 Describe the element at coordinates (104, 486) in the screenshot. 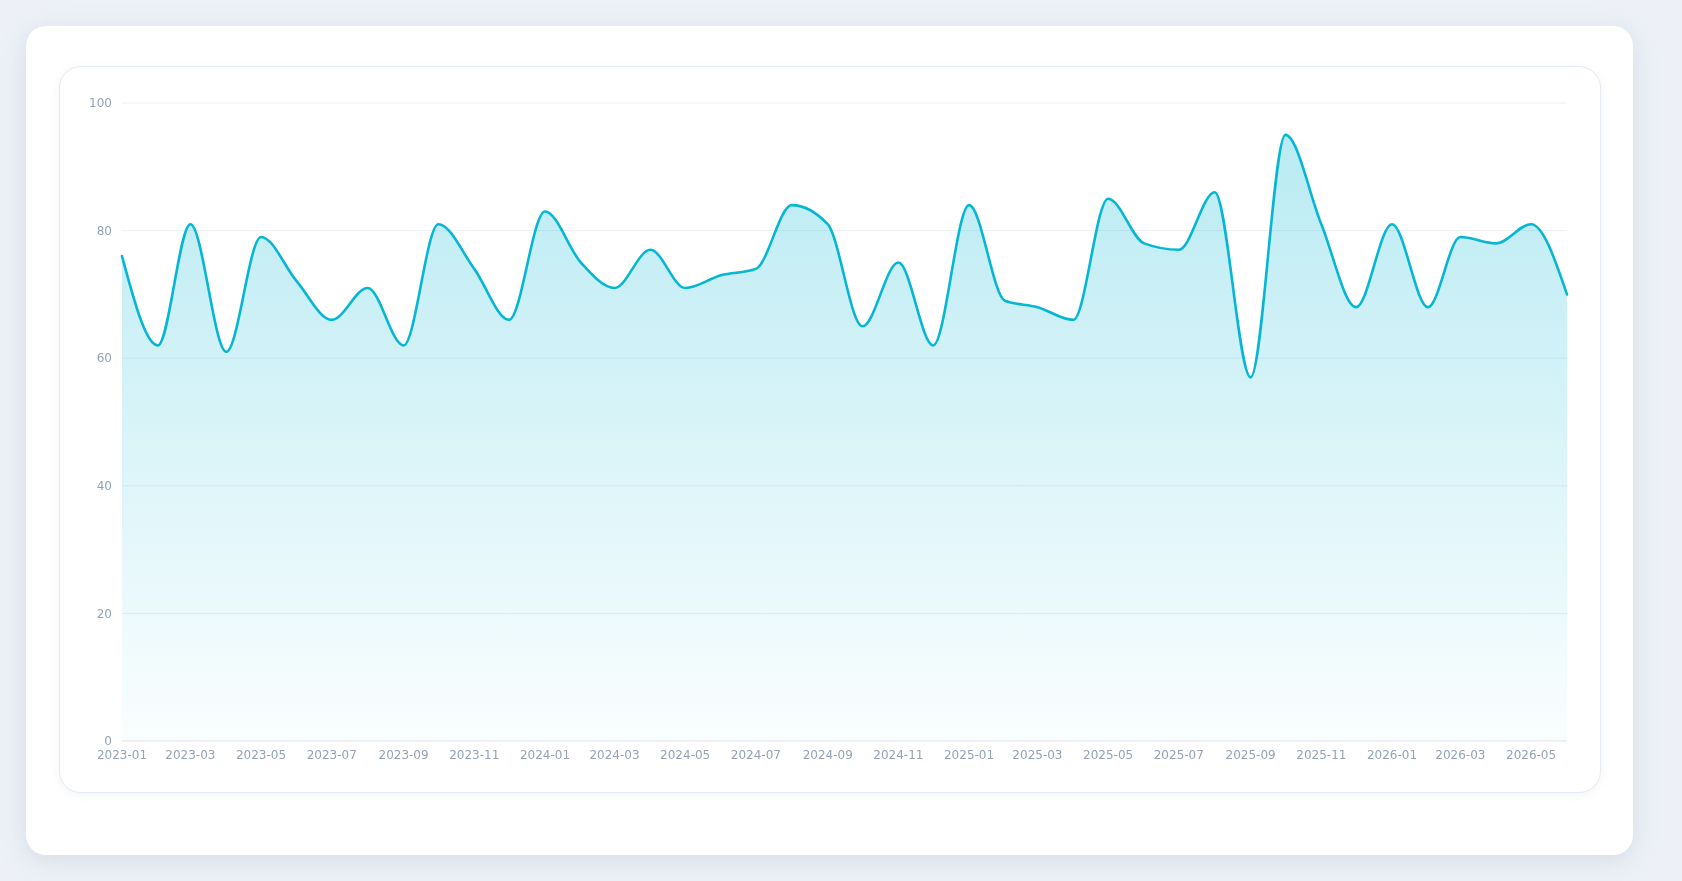

I see `y-tick-label: 40` at that location.